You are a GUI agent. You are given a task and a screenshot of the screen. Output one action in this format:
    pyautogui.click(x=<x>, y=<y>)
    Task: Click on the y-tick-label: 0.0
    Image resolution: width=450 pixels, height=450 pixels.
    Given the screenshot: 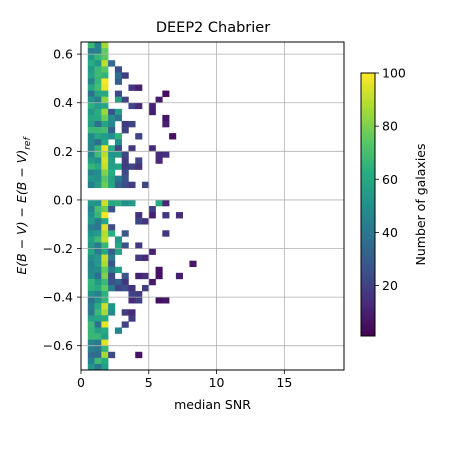 What is the action you would take?
    pyautogui.click(x=63, y=199)
    